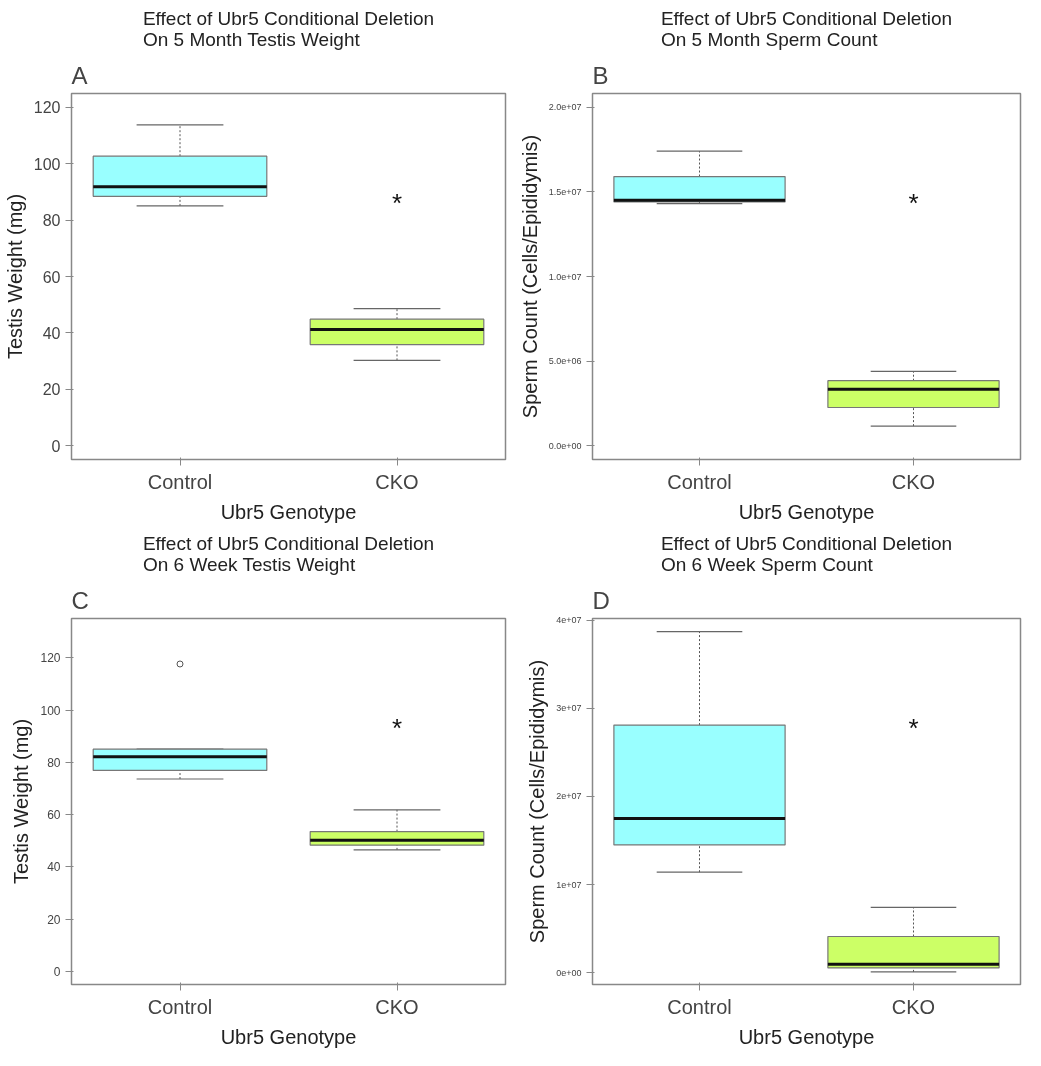 This screenshot has width=1041, height=1066. What do you see at coordinates (288, 553) in the screenshot?
I see `chart-title: Effect of Ubr5 Conditional Deletion On 6 Week Testis Weight` at bounding box center [288, 553].